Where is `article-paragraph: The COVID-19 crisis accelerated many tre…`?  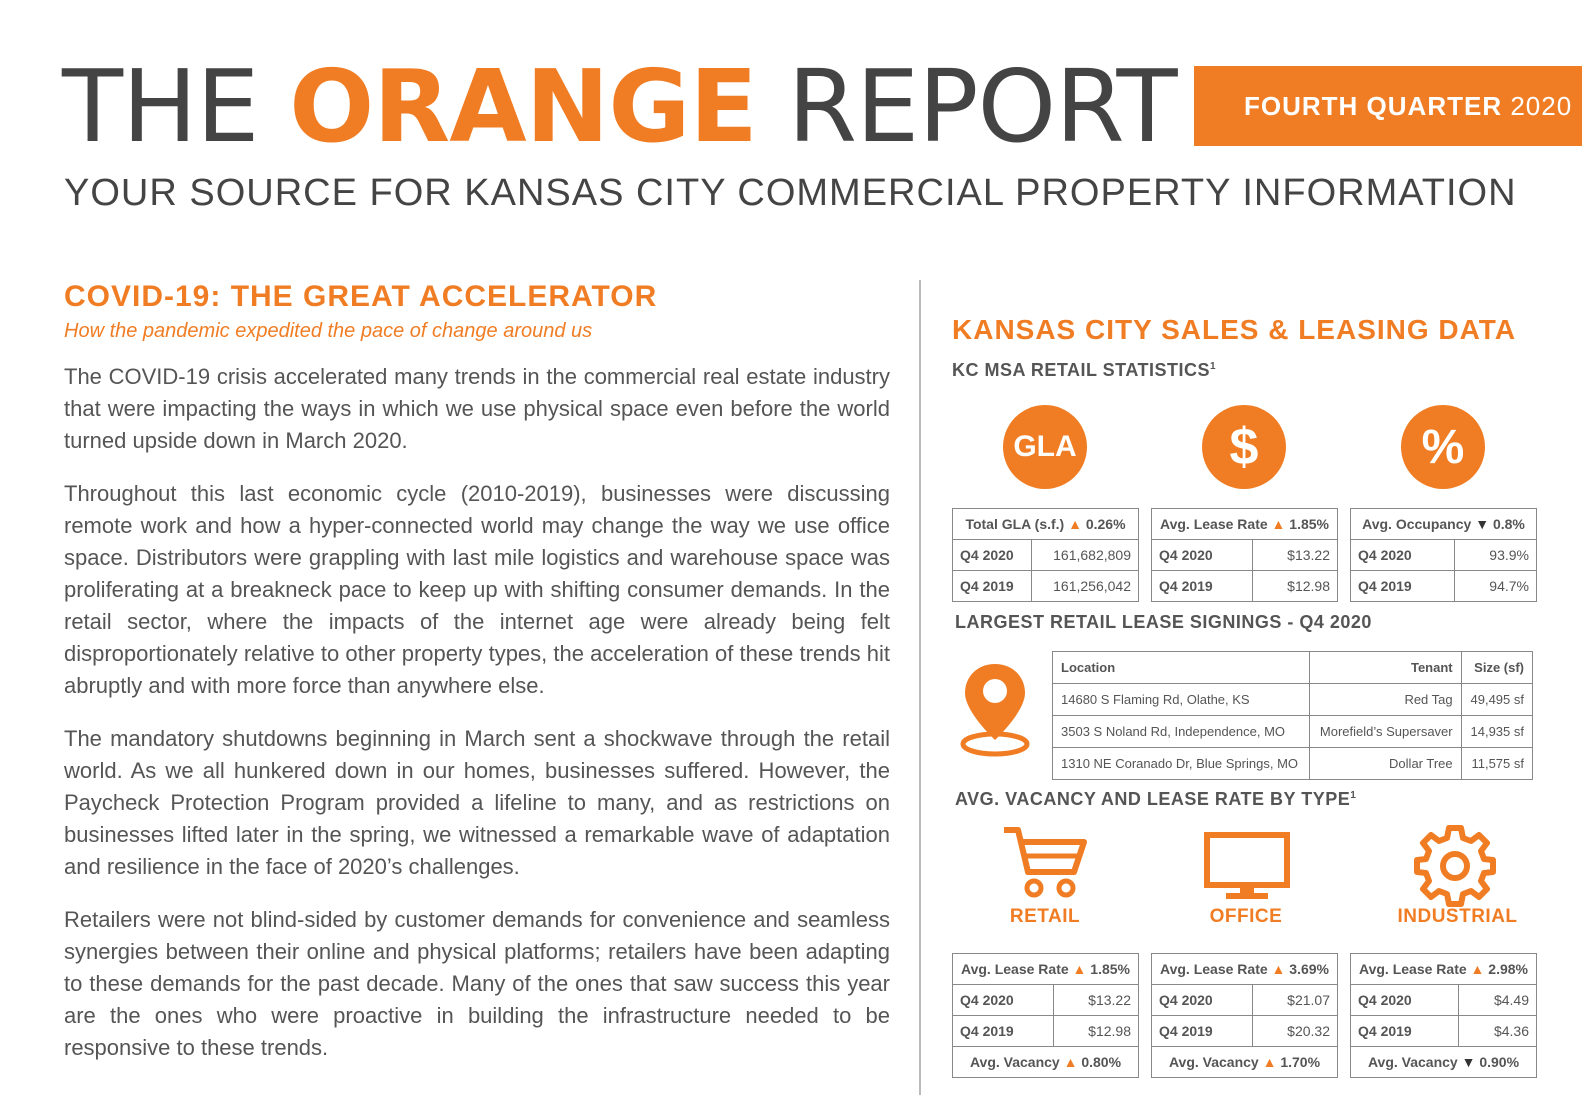
article-paragraph: The COVID-19 crisis accelerated many tre… is located at coordinates (477, 408).